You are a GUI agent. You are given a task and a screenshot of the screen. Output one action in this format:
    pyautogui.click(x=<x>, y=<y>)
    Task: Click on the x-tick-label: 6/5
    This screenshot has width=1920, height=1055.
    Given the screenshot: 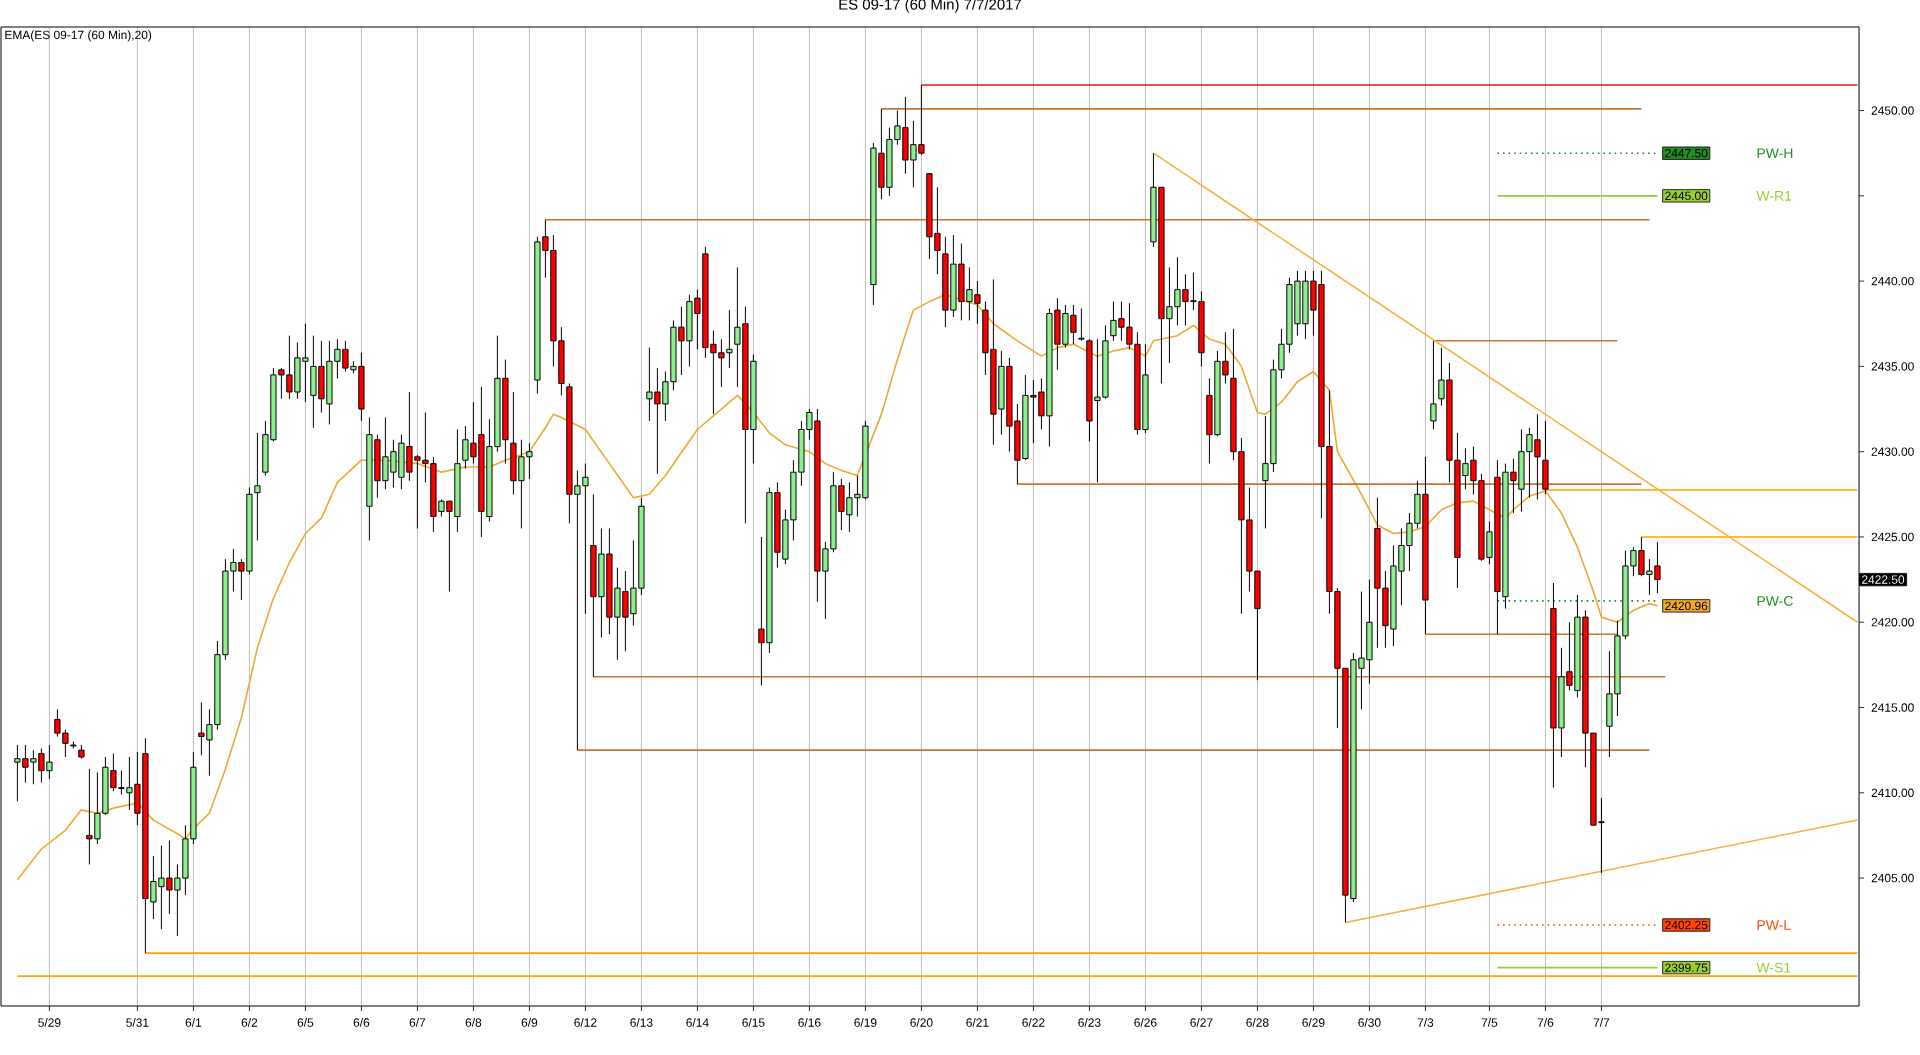 What is the action you would take?
    pyautogui.click(x=305, y=1022)
    